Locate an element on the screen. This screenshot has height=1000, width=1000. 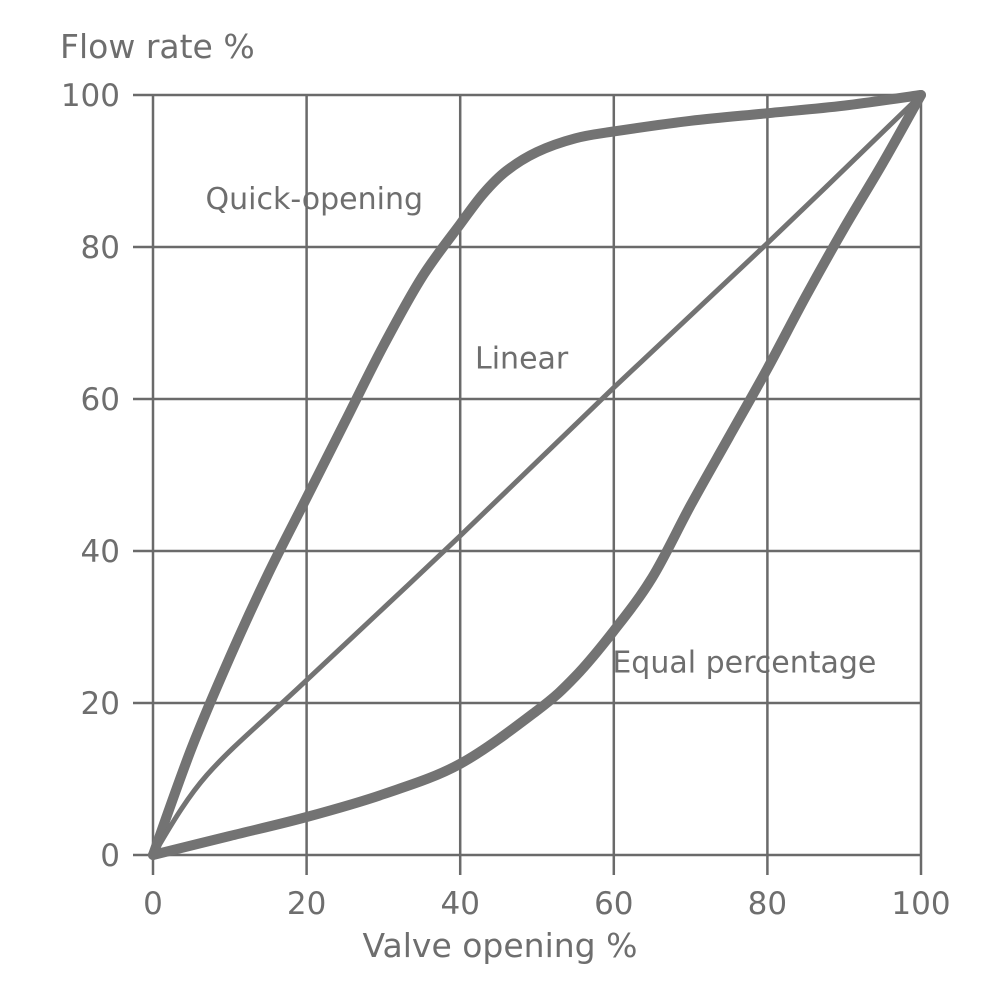
x-tick-labels: 0 20 40 60 80 100 is located at coordinates (546, 904).